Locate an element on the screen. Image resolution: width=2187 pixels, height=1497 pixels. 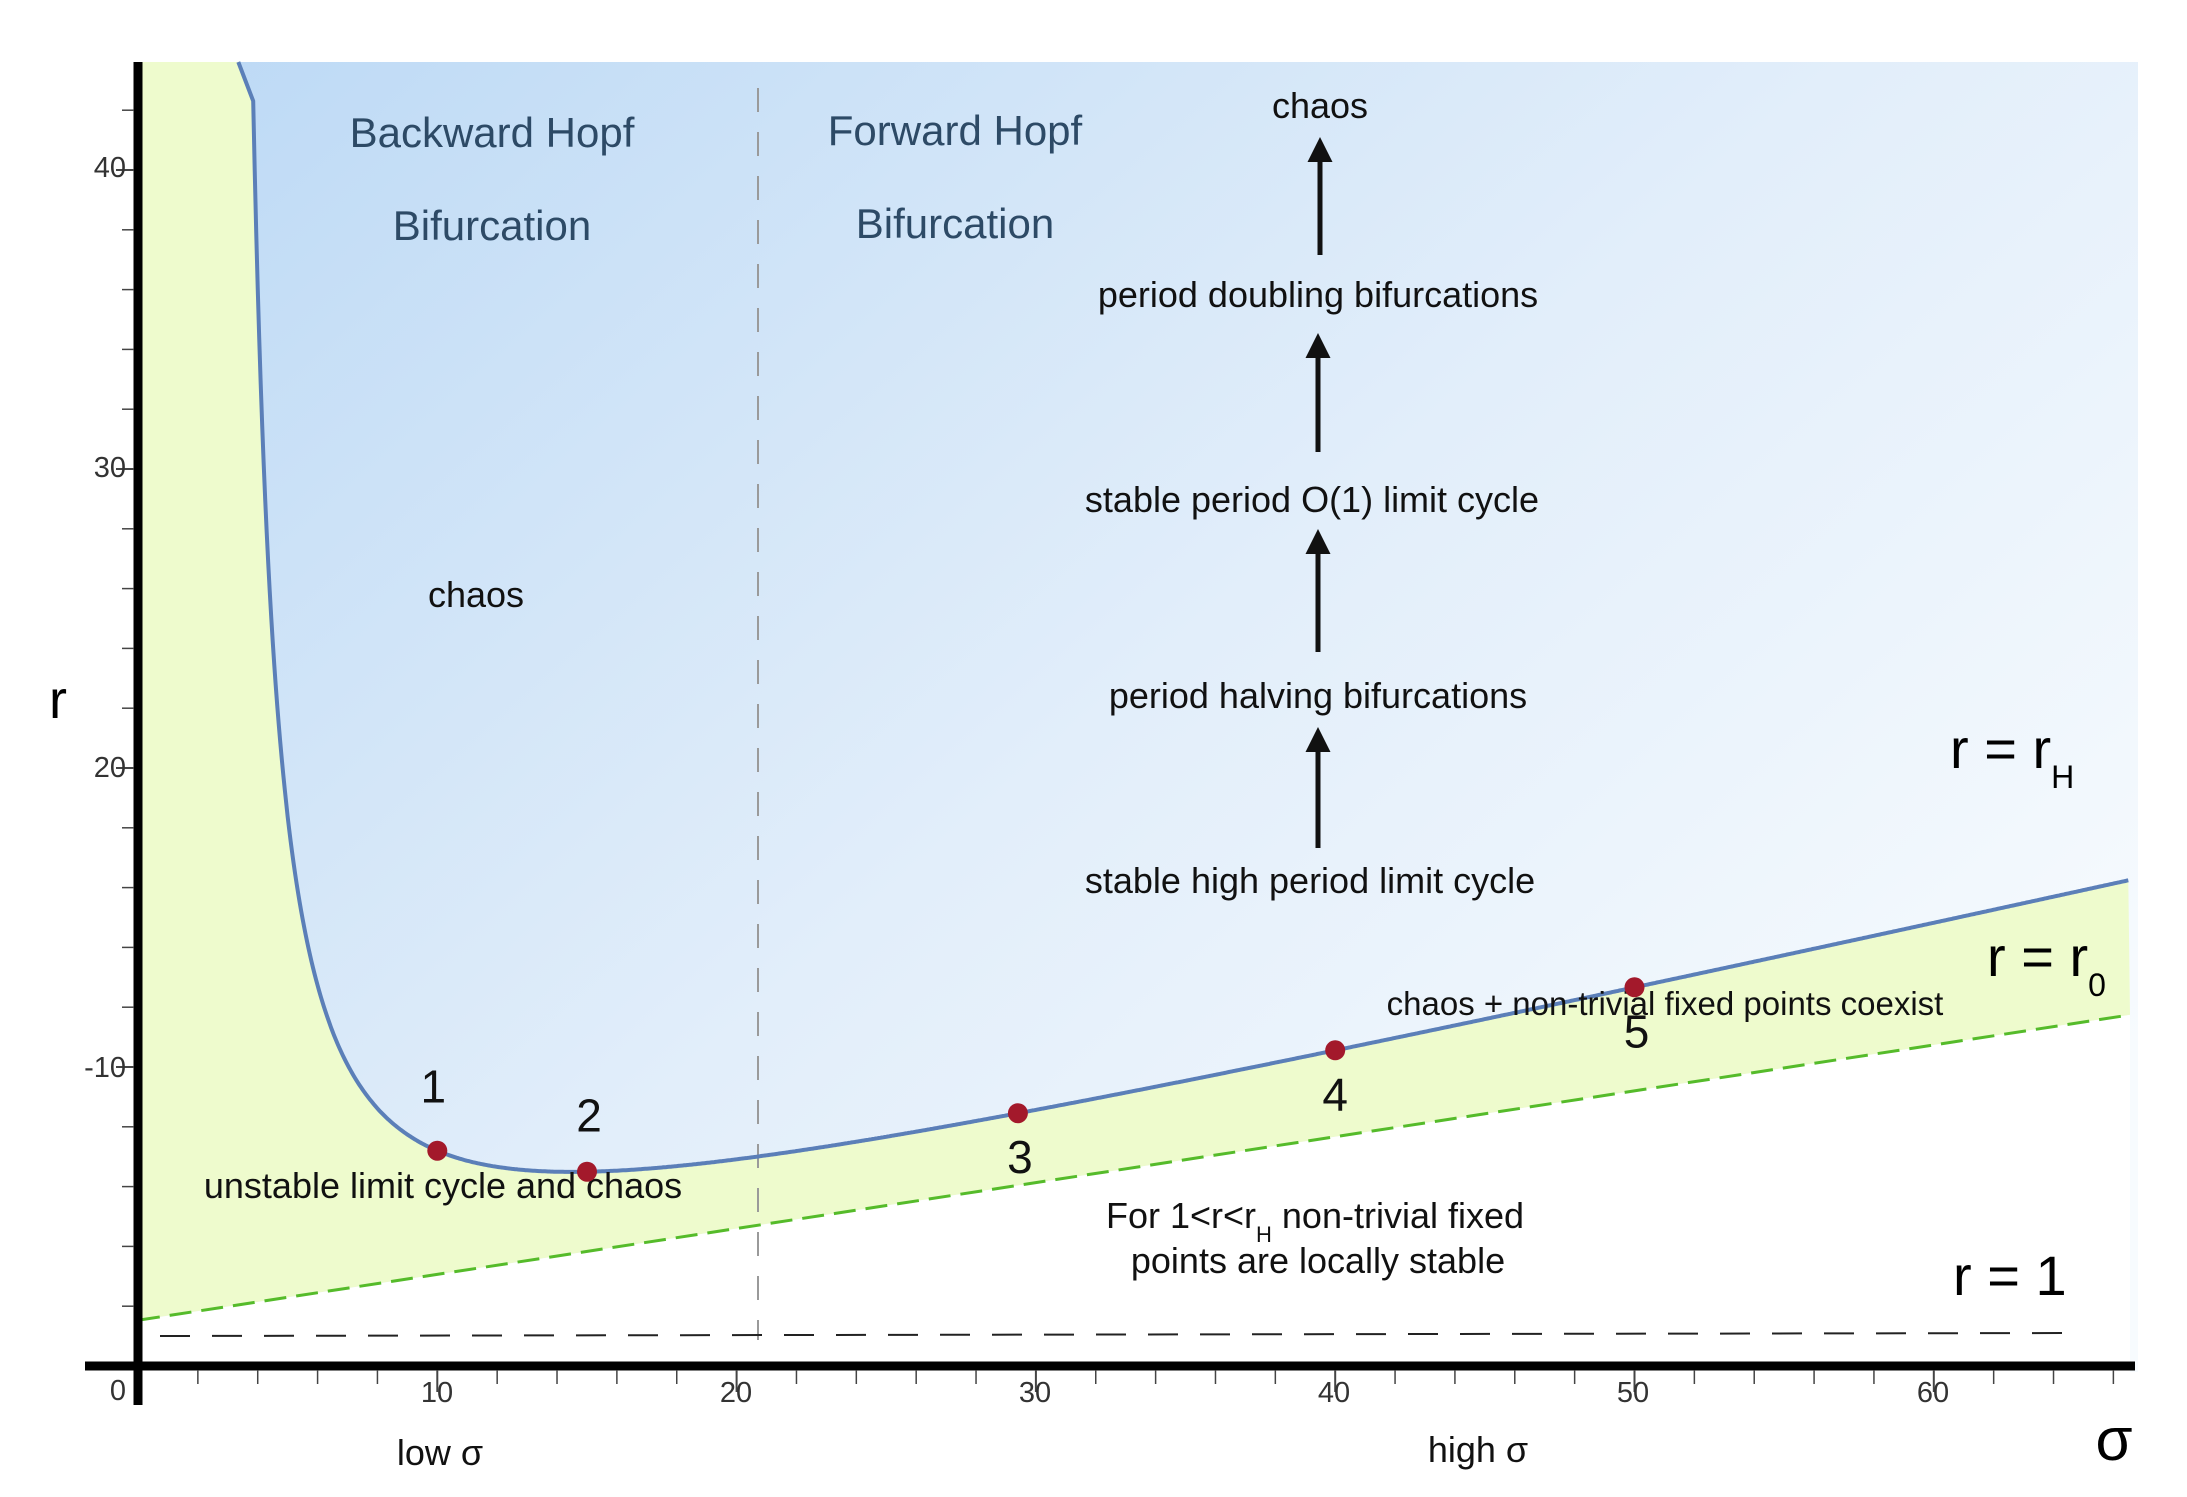
stable-region-label-line2: points are locally stable is located at coordinates (1318, 1260).